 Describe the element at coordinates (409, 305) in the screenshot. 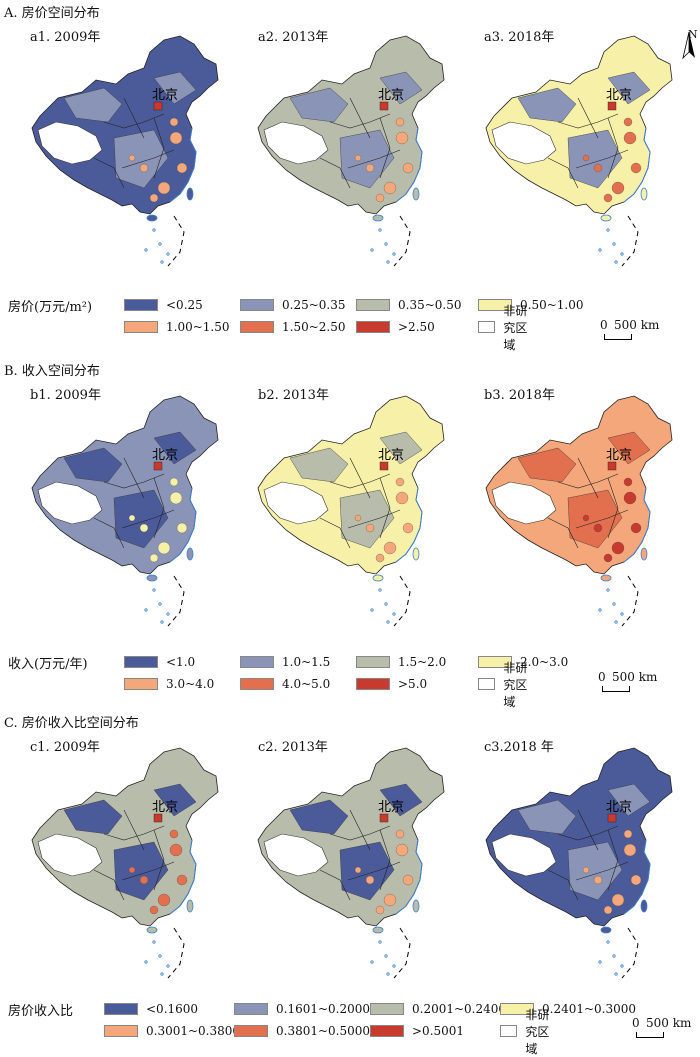

I see `legend-item: 0.35~0.50` at that location.